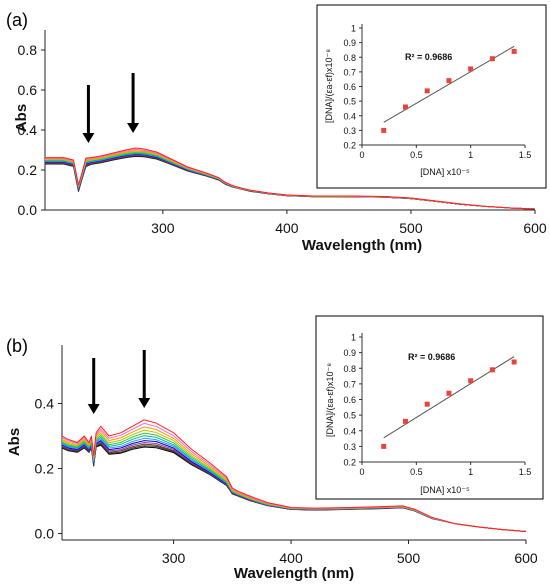 The width and height of the screenshot is (550, 588). Describe the element at coordinates (28, 50) in the screenshot. I see `y-tick-label: 0.8` at that location.